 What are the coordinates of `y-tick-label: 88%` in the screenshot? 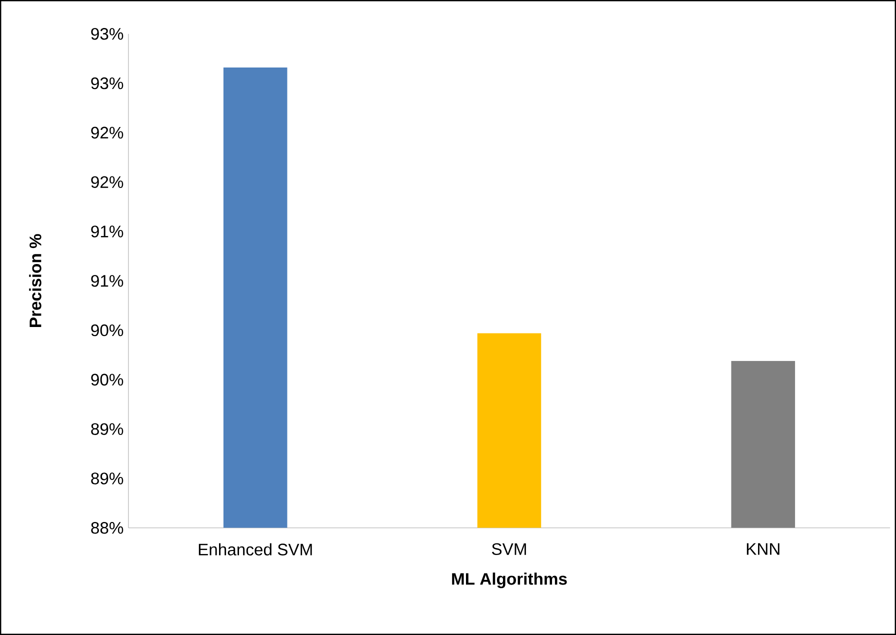 It's located at (107, 528).